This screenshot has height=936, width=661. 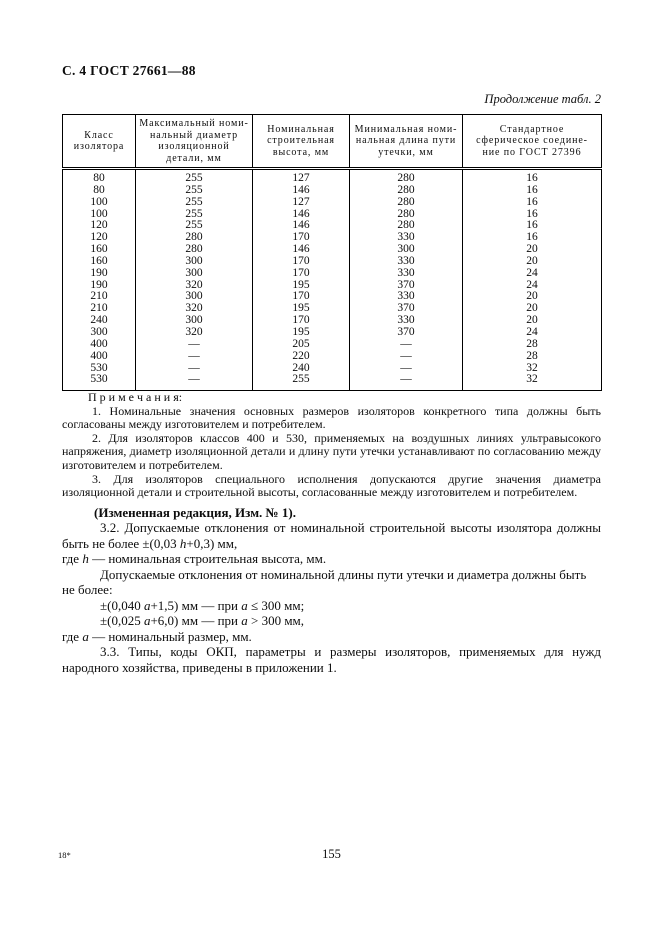 I want to click on table-row: 160 300 170 330 20, so click(x=332, y=261).